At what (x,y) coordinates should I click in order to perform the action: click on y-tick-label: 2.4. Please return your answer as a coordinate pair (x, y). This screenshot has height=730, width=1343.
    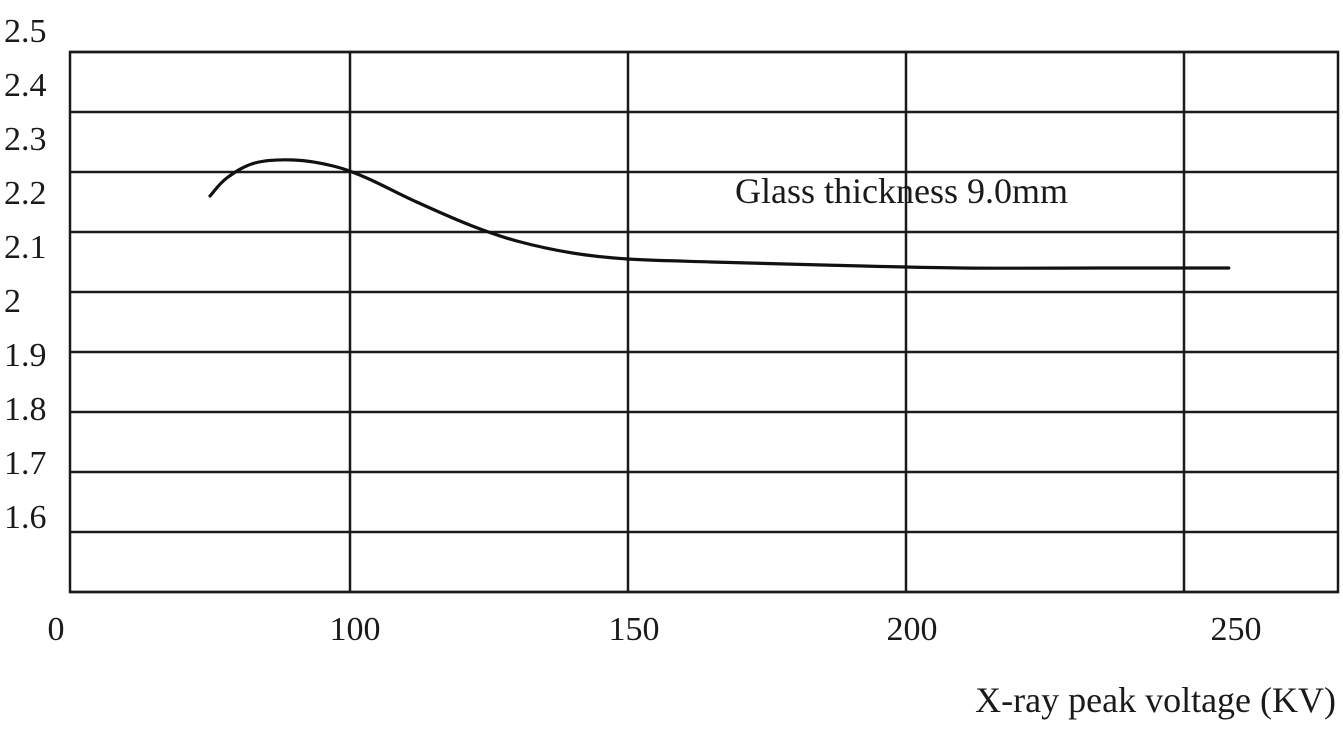
    Looking at the image, I should click on (25, 85).